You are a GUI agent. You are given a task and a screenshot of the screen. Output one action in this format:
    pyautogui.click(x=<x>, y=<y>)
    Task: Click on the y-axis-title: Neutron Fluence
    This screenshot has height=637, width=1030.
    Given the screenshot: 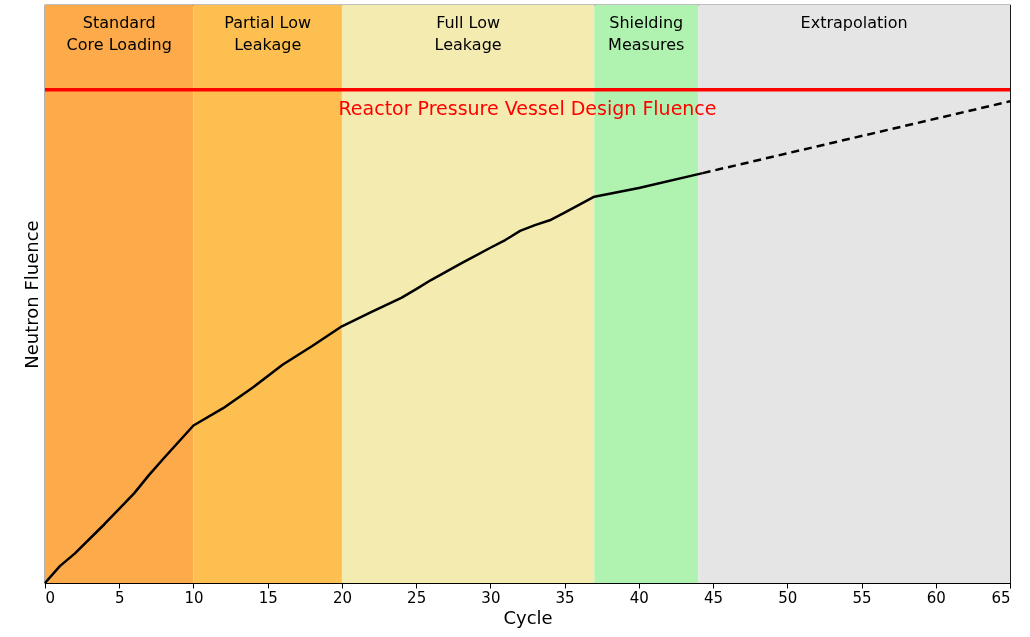 What is the action you would take?
    pyautogui.click(x=31, y=294)
    